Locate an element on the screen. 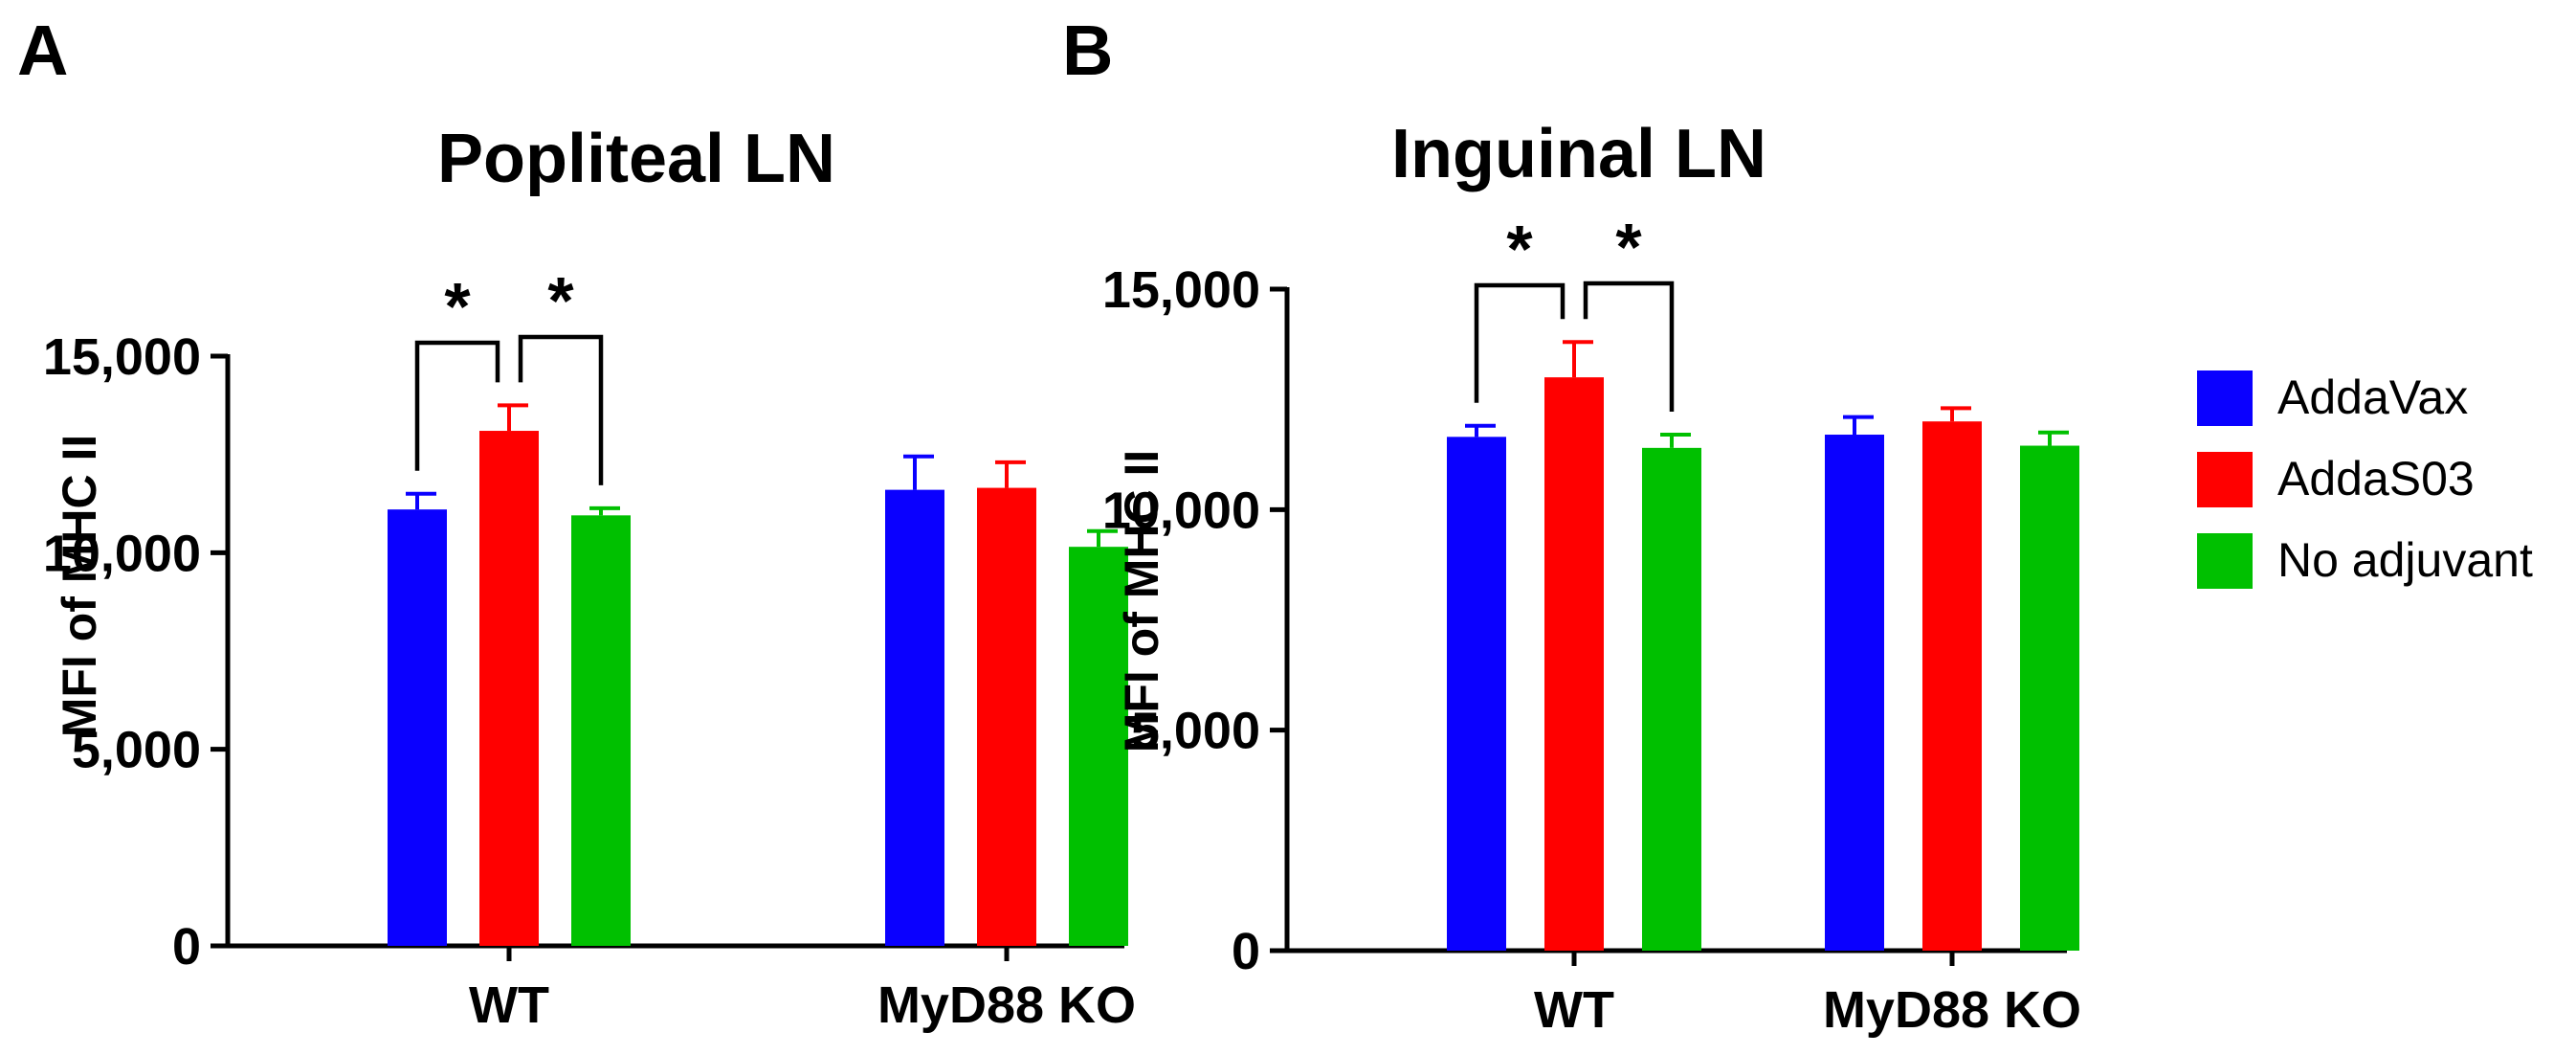 This screenshot has width=2576, height=1055. legend-swatch-addavax is located at coordinates (2225, 398).